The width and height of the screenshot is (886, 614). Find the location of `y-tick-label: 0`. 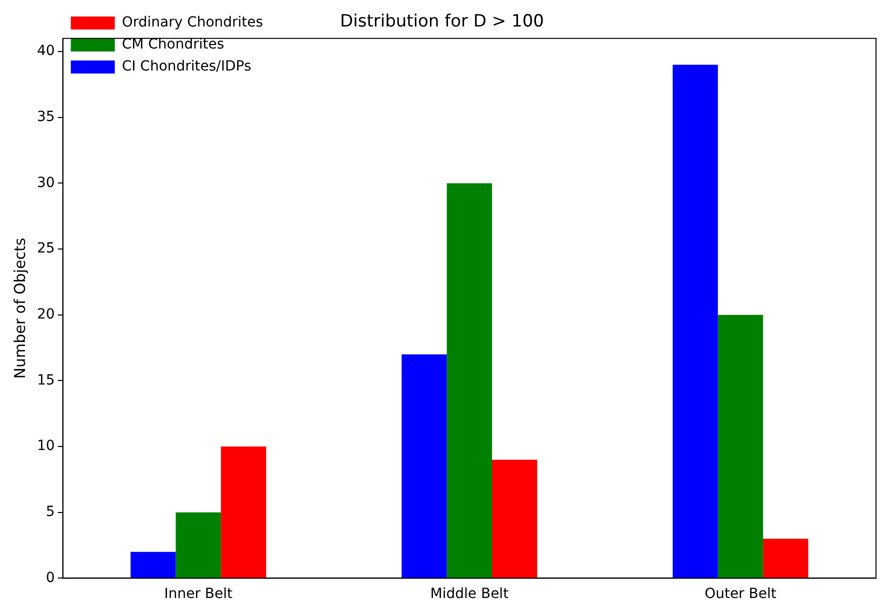

y-tick-label: 0 is located at coordinates (50, 578).